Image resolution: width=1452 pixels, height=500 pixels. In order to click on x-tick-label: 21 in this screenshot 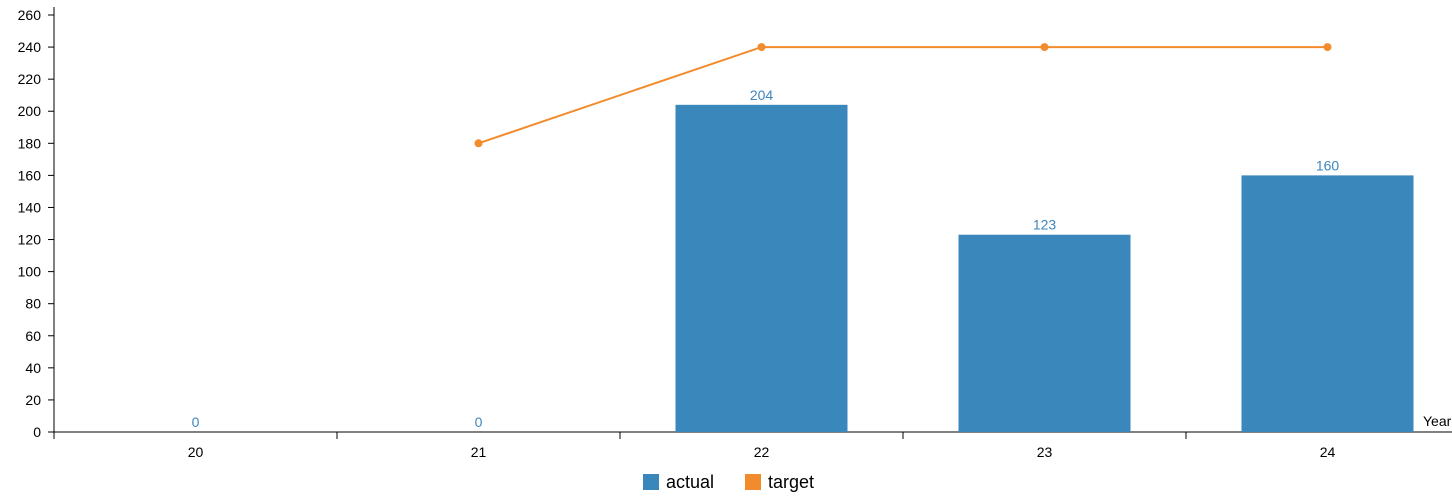, I will do `click(479, 452)`.